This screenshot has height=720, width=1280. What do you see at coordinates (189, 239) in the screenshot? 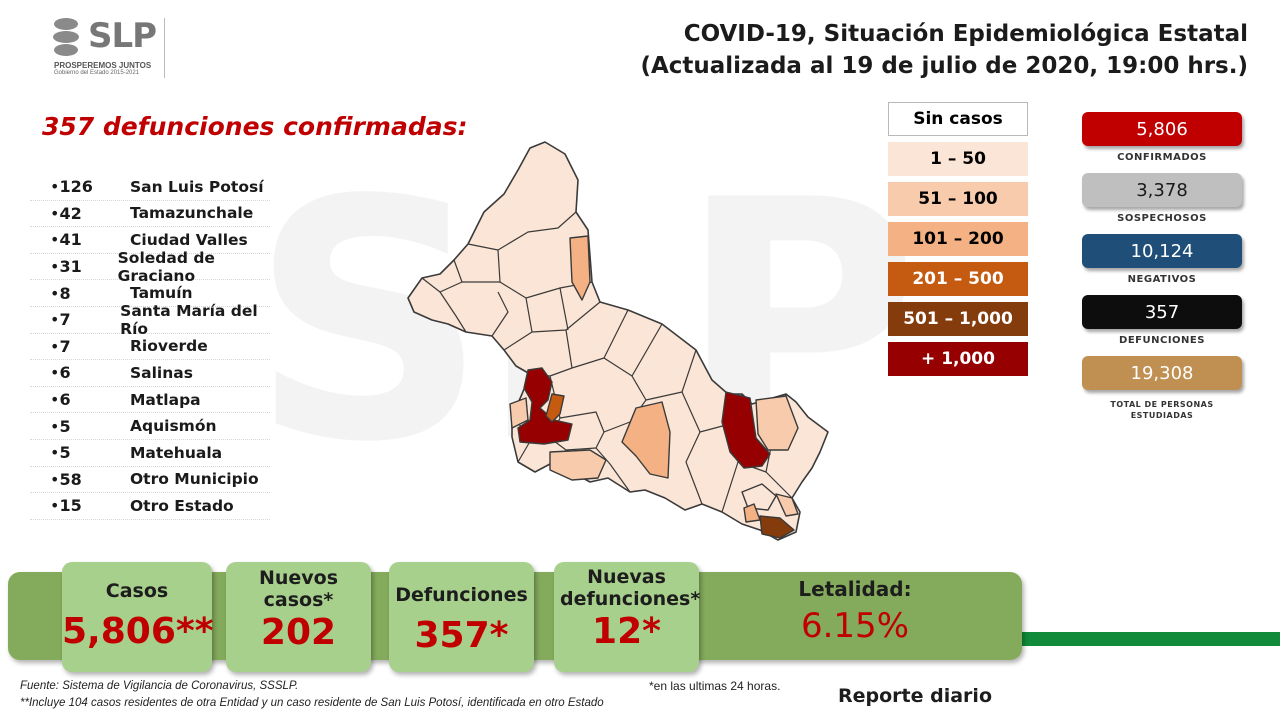
I see `municipality-name: Ciudad Valles` at bounding box center [189, 239].